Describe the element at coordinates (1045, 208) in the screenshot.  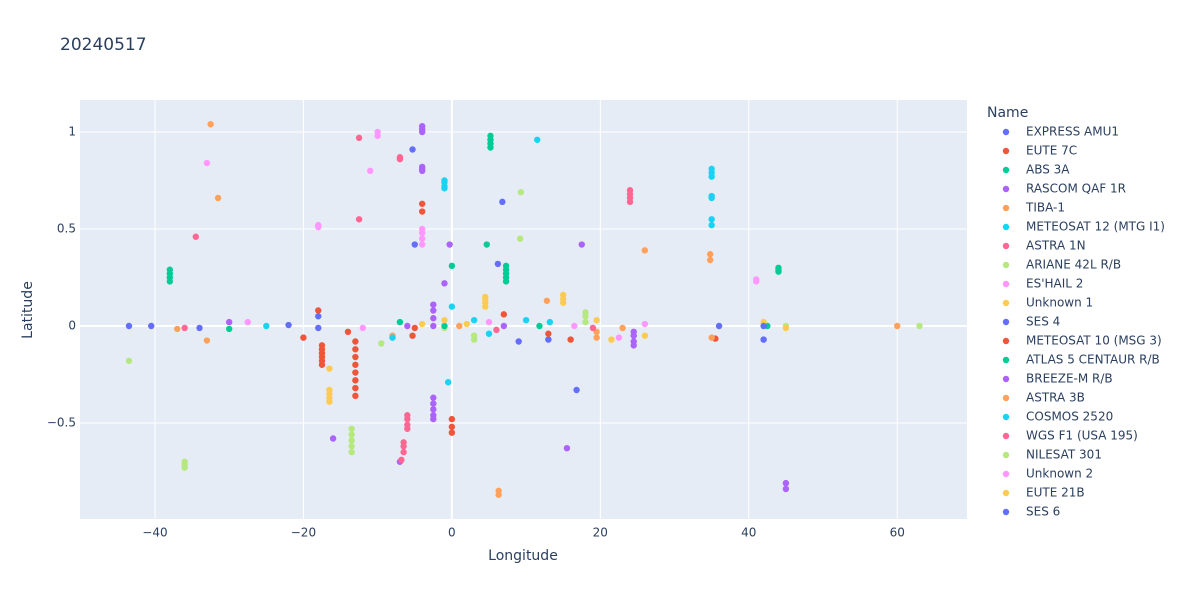
I see `legend-label: TIBA-1` at that location.